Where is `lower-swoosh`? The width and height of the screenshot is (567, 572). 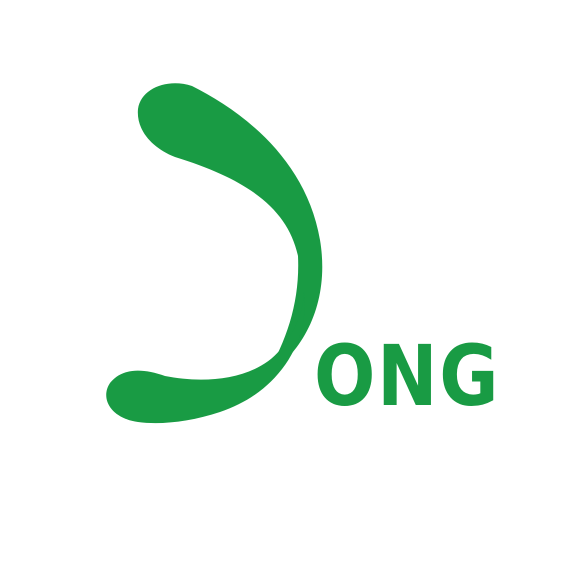 lower-swoosh is located at coordinates (205, 358).